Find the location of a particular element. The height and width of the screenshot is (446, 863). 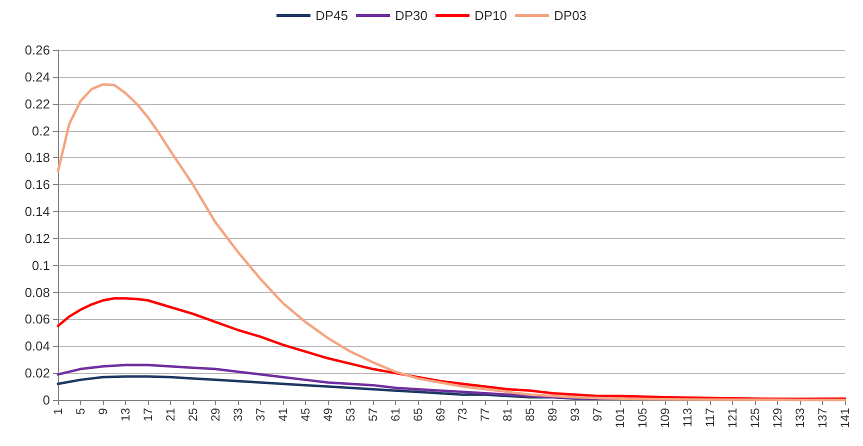

y-tick-label: 0.04 is located at coordinates (37, 346).